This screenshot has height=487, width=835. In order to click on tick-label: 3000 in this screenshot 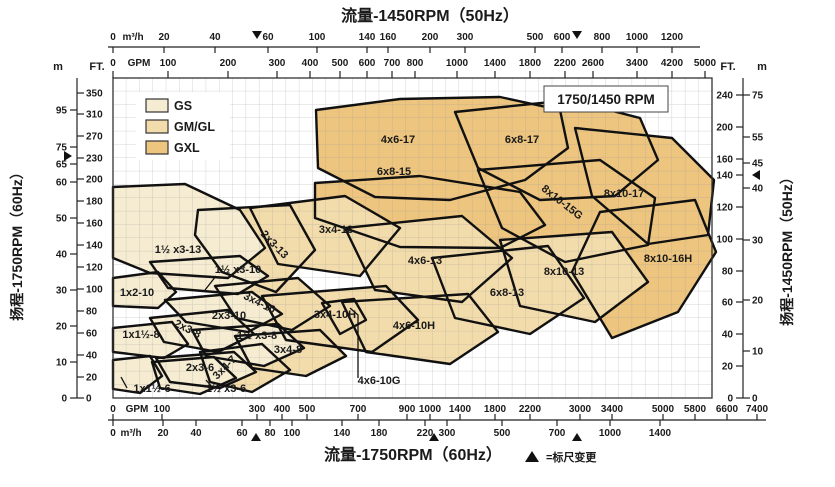, I will do `click(580, 409)`.